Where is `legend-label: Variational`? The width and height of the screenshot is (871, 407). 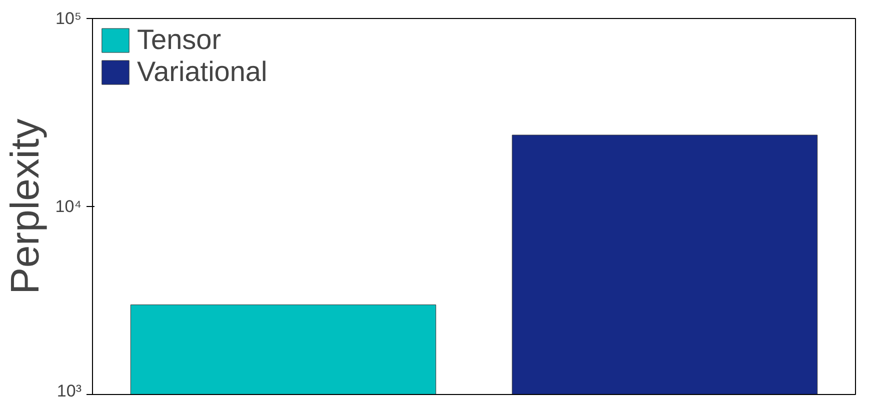 legend-label: Variational is located at coordinates (202, 72).